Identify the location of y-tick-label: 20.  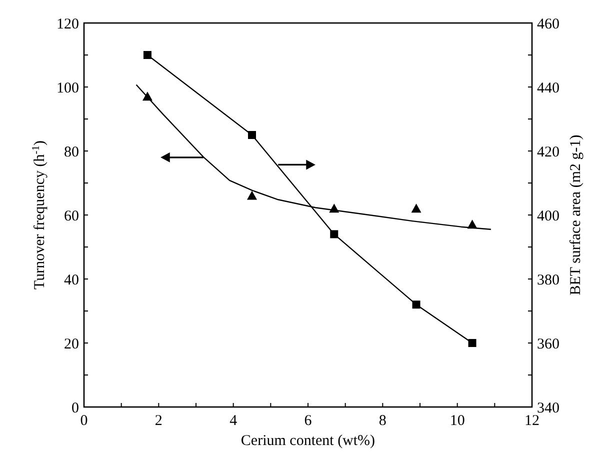
(71, 344).